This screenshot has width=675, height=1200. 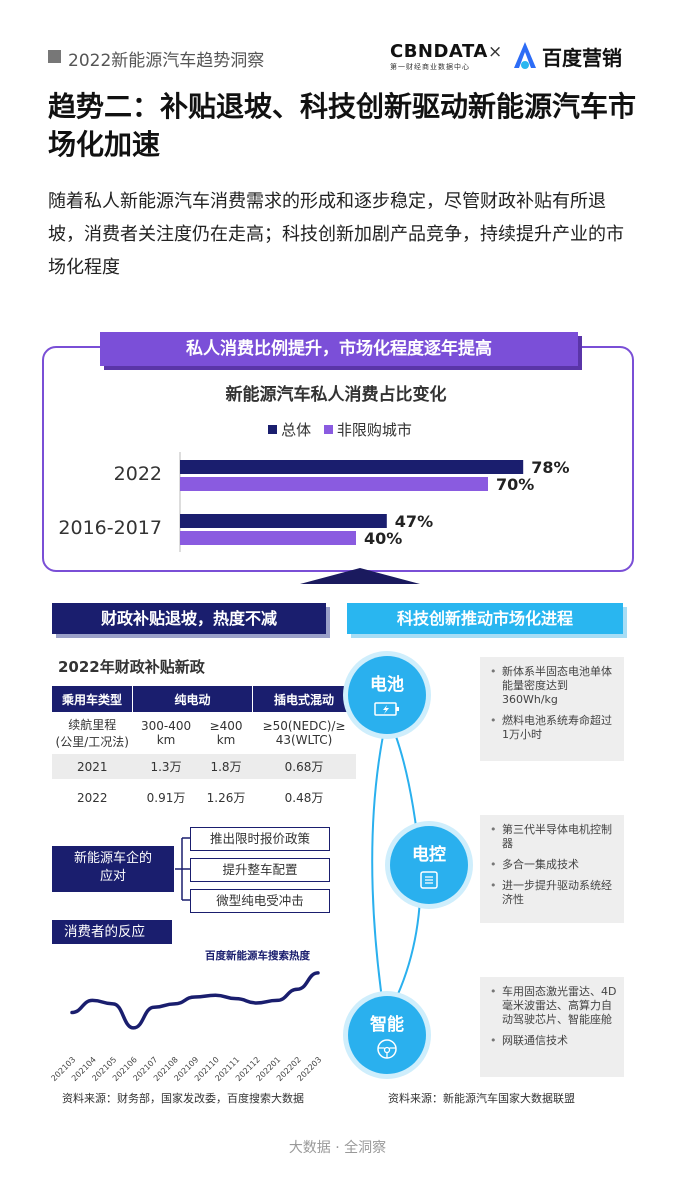 What do you see at coordinates (110, 528) in the screenshot?
I see `category-label: 2016-2017` at bounding box center [110, 528].